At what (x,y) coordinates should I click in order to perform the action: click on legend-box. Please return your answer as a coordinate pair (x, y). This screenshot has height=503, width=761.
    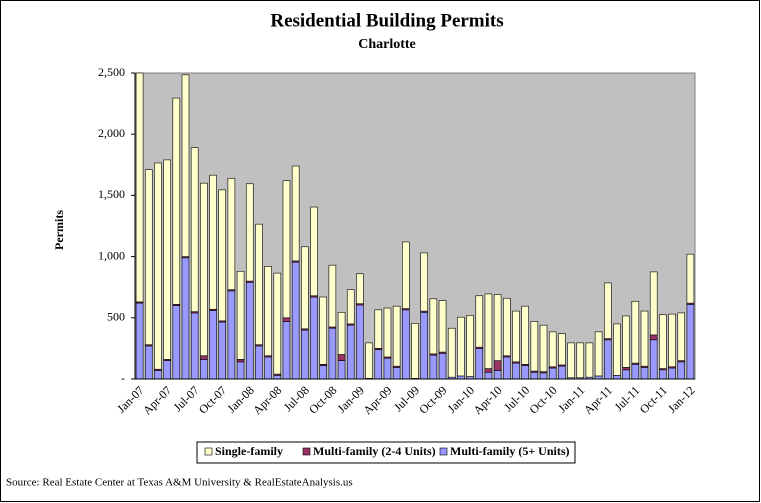
    Looking at the image, I should click on (386, 452).